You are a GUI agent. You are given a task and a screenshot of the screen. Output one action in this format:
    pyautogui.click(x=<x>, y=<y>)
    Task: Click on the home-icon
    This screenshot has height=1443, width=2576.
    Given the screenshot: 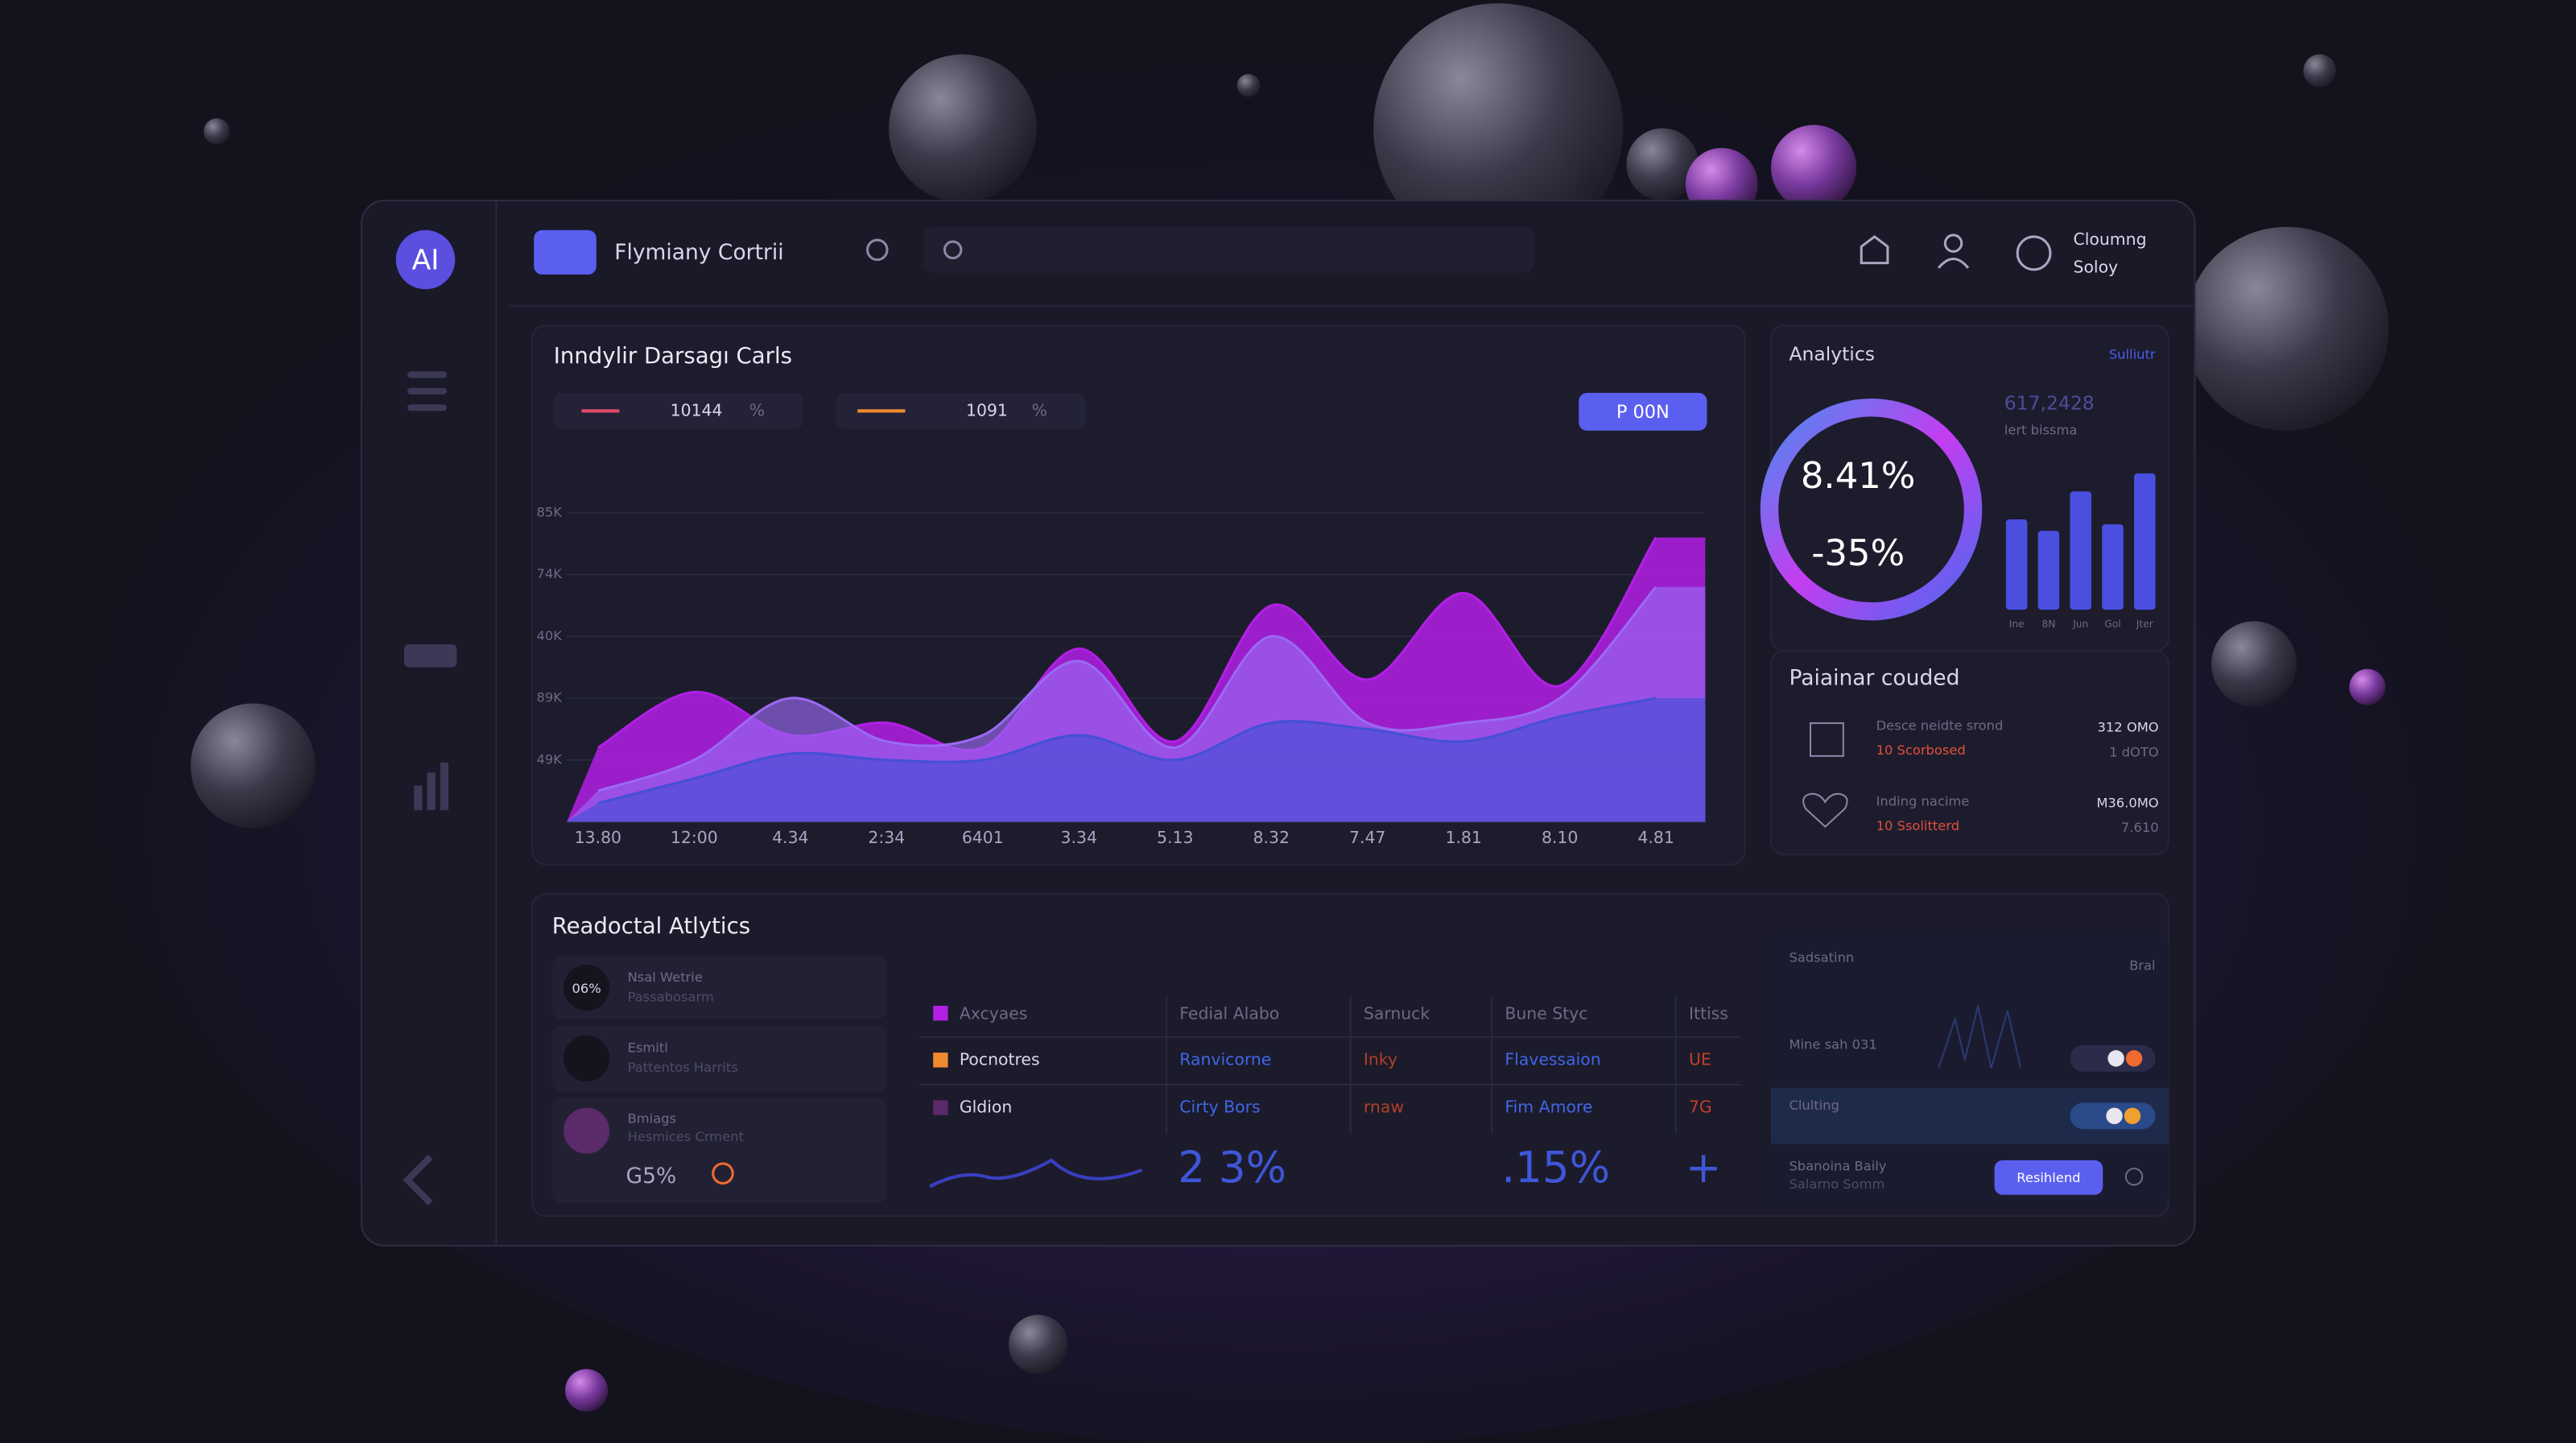 What is the action you would take?
    pyautogui.click(x=1874, y=250)
    